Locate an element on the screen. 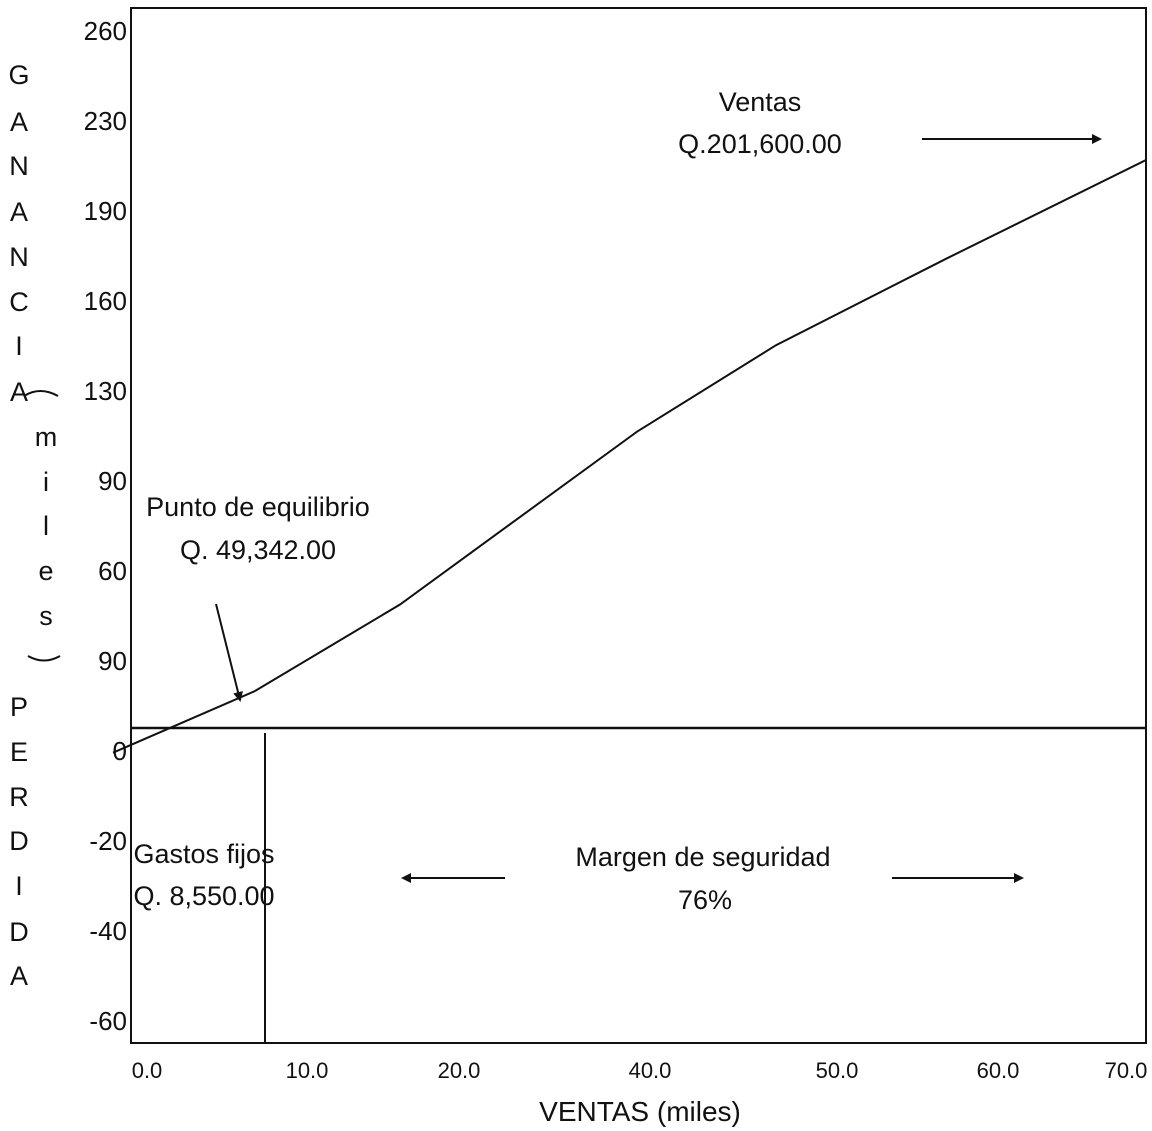 This screenshot has width=1152, height=1131. annotation-punto-equilibrio: Punto de equilibrio is located at coordinates (258, 507).